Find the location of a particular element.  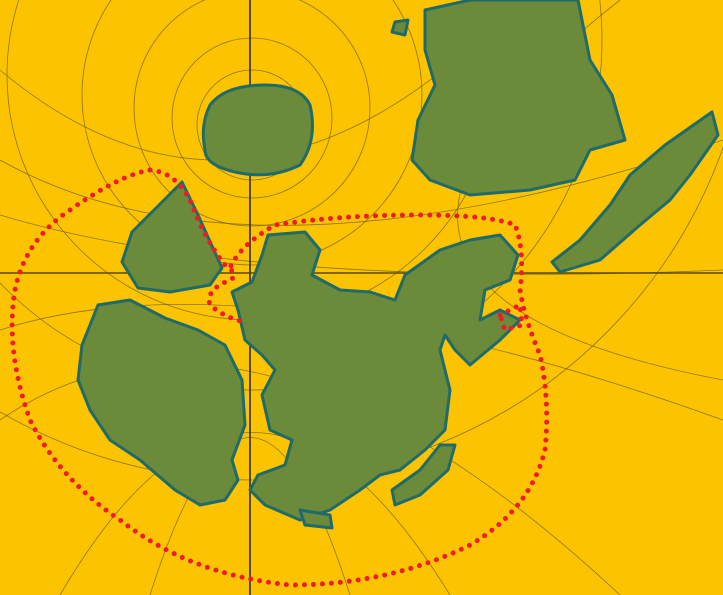

route is located at coordinates (510, 317).